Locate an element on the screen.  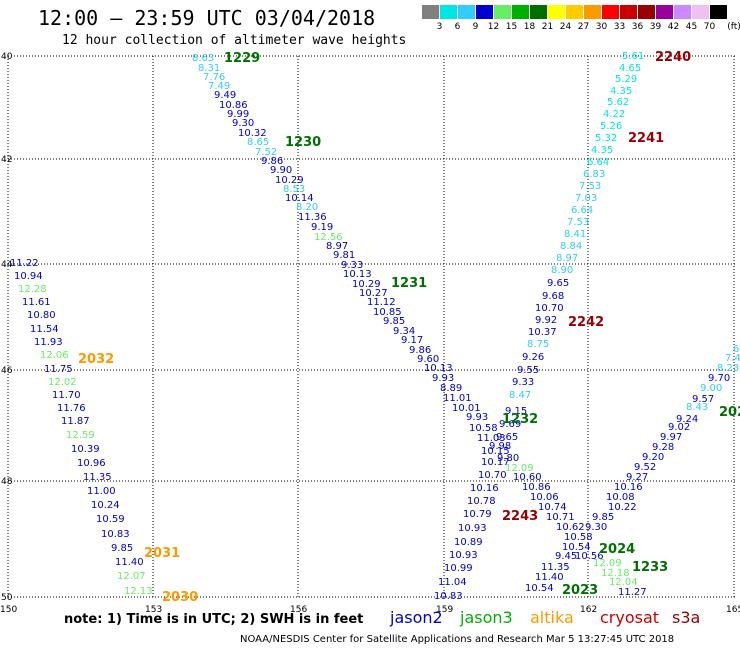
wave-height-label: 9.97 is located at coordinates (671, 437).